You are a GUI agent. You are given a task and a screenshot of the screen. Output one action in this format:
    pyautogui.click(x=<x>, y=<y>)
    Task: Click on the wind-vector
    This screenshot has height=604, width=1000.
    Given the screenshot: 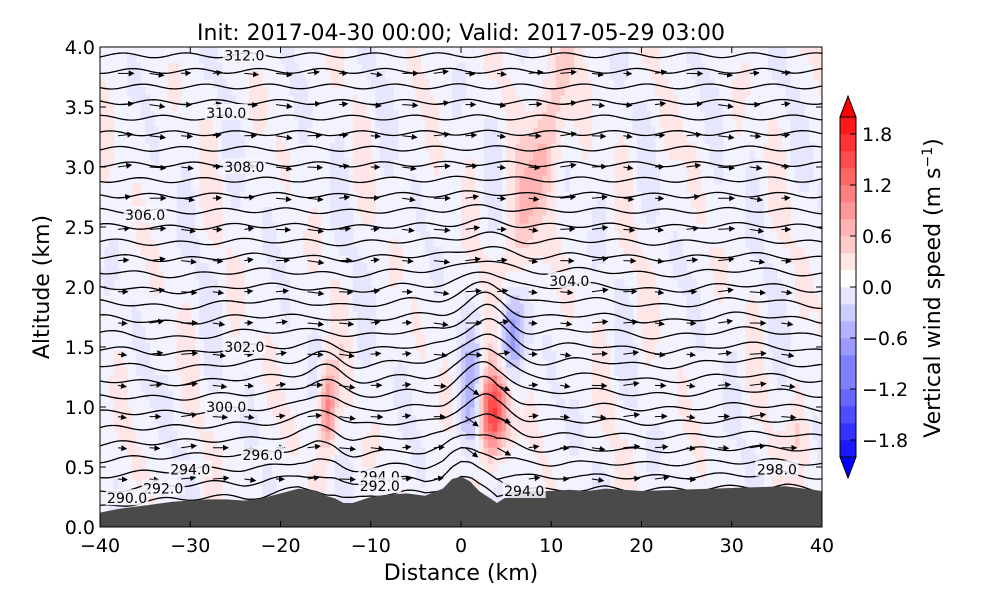 What is the action you would take?
    pyautogui.click(x=533, y=385)
    